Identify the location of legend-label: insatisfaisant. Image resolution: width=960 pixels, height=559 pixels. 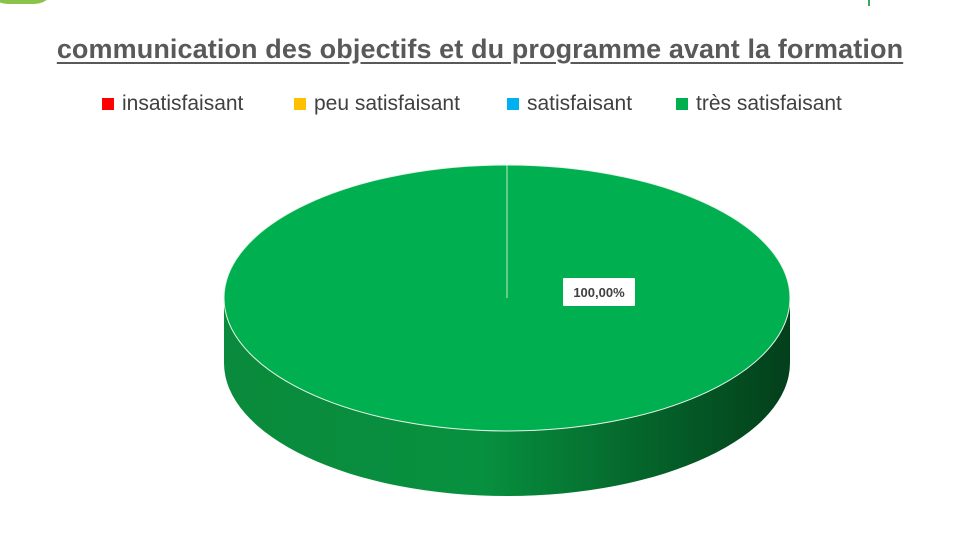
(183, 103).